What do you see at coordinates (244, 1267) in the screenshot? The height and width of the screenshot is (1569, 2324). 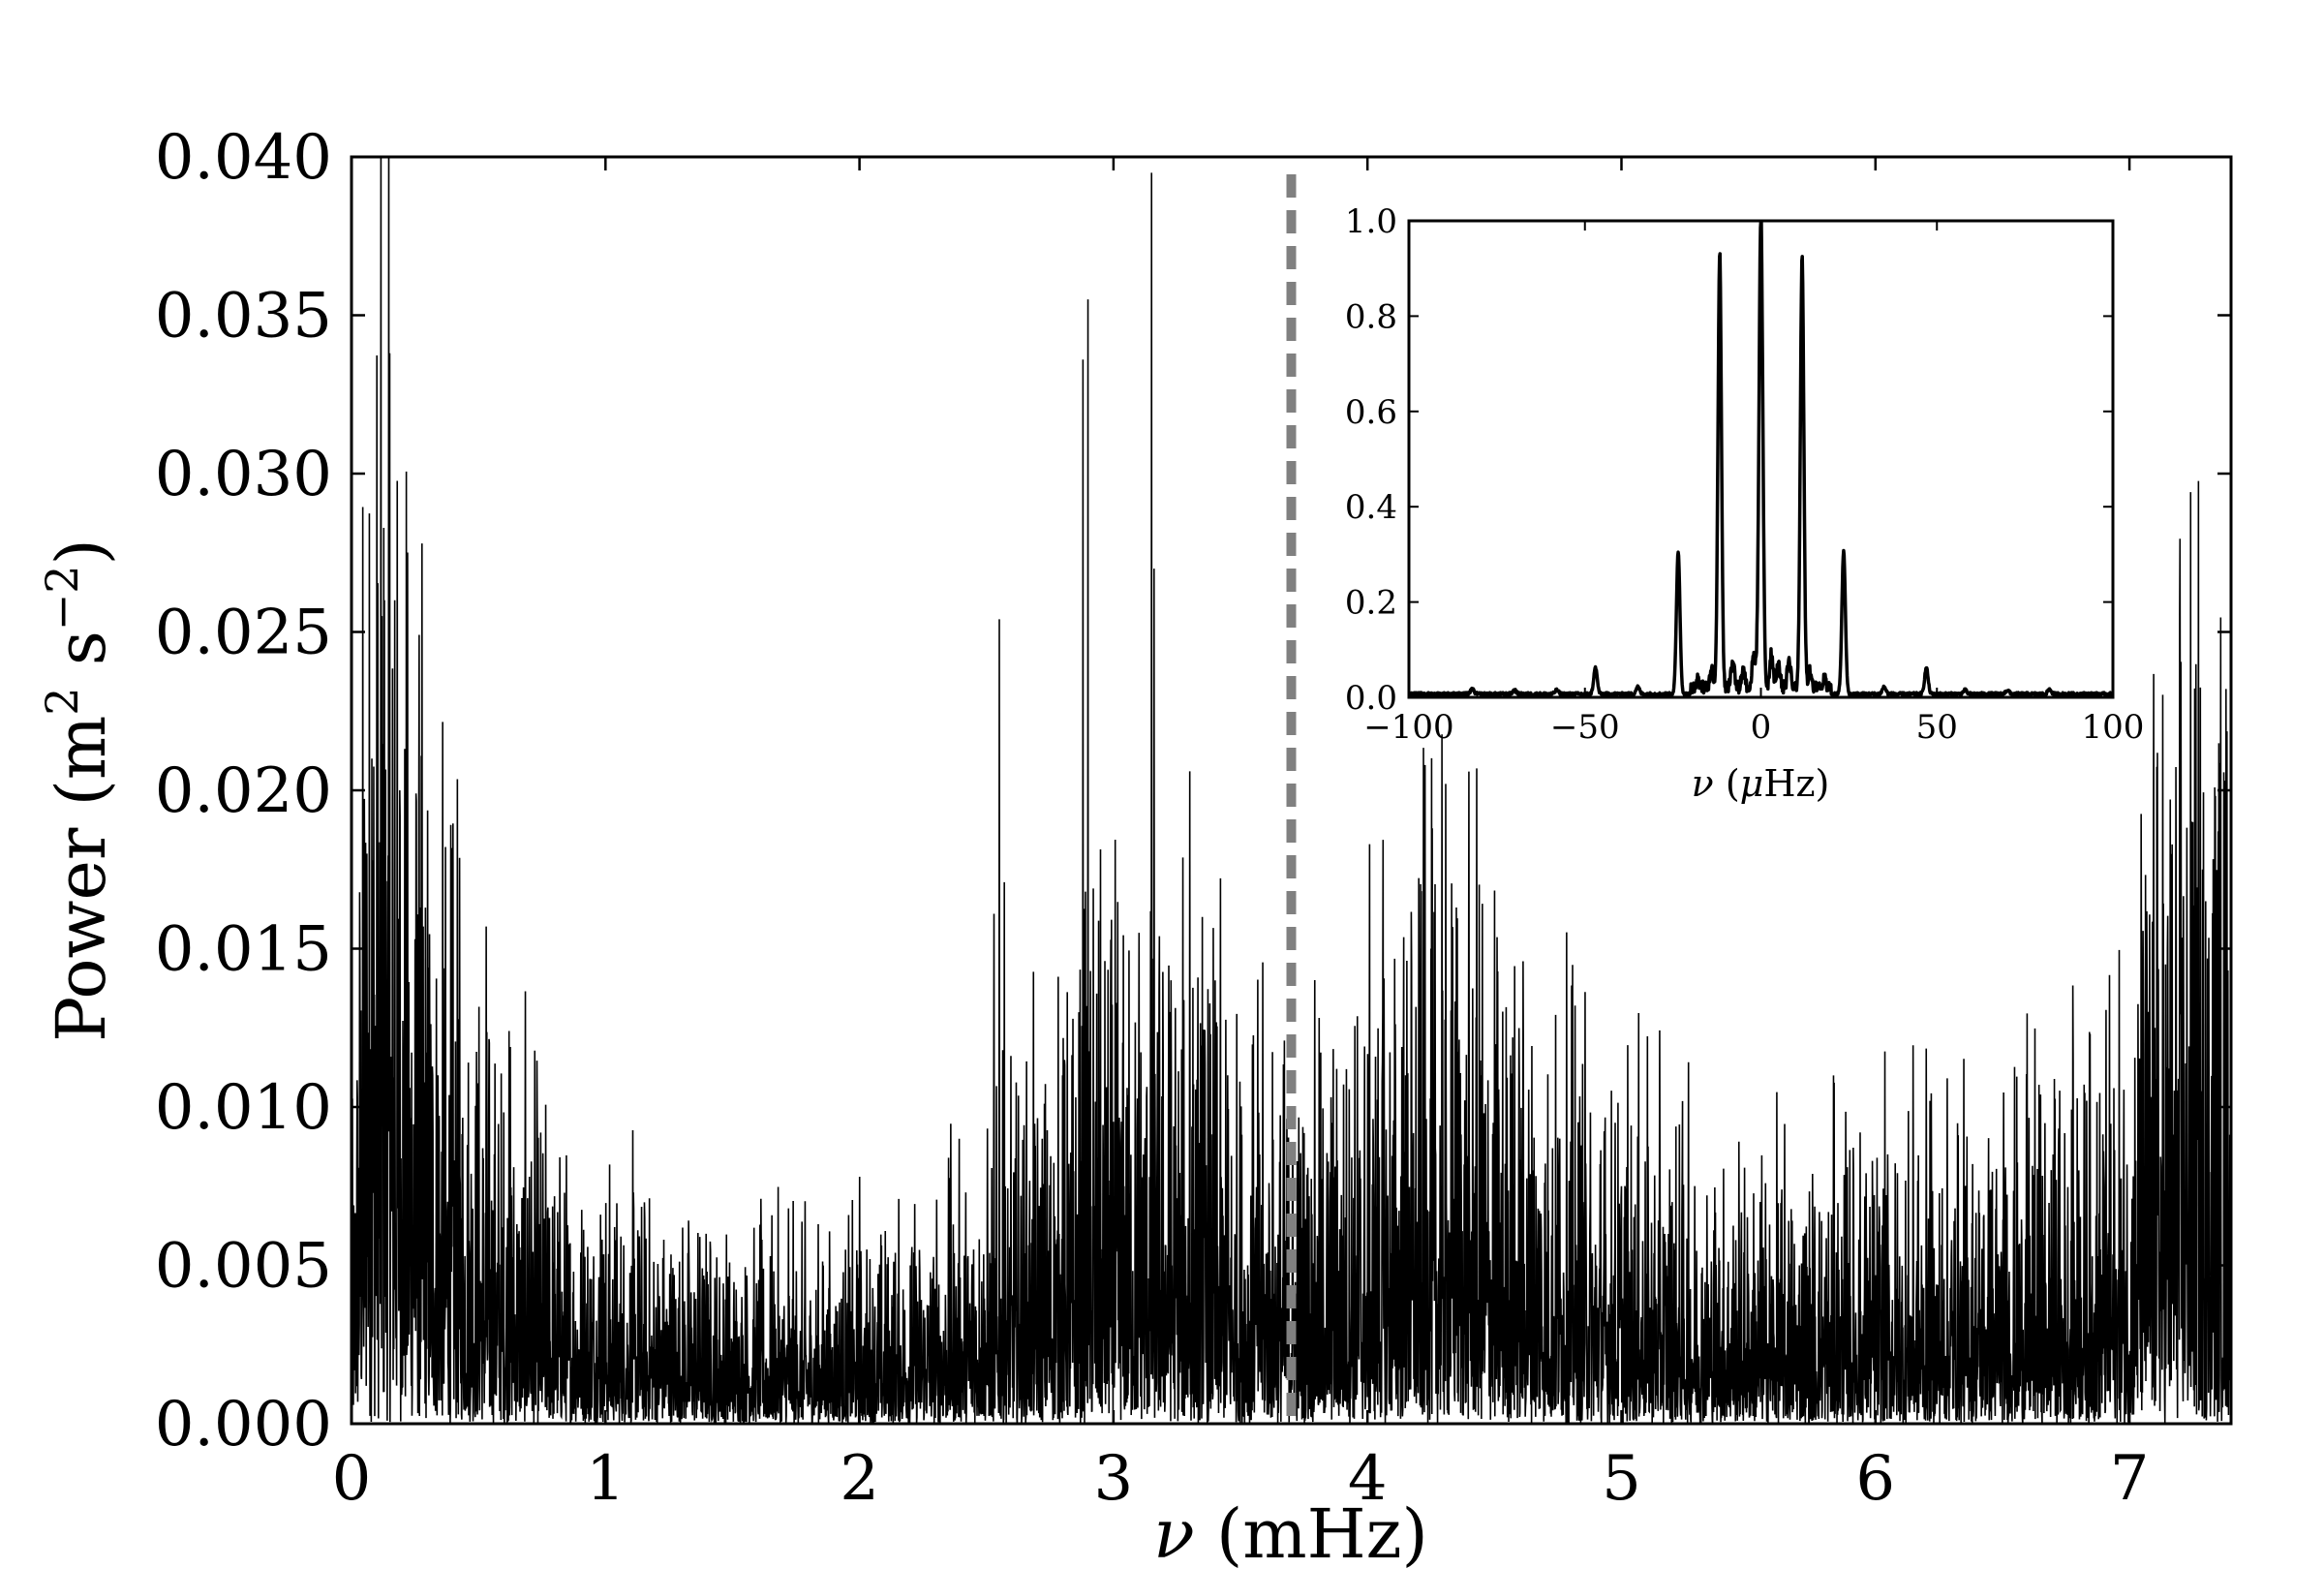 I see `y-tick-label: 0.005` at bounding box center [244, 1267].